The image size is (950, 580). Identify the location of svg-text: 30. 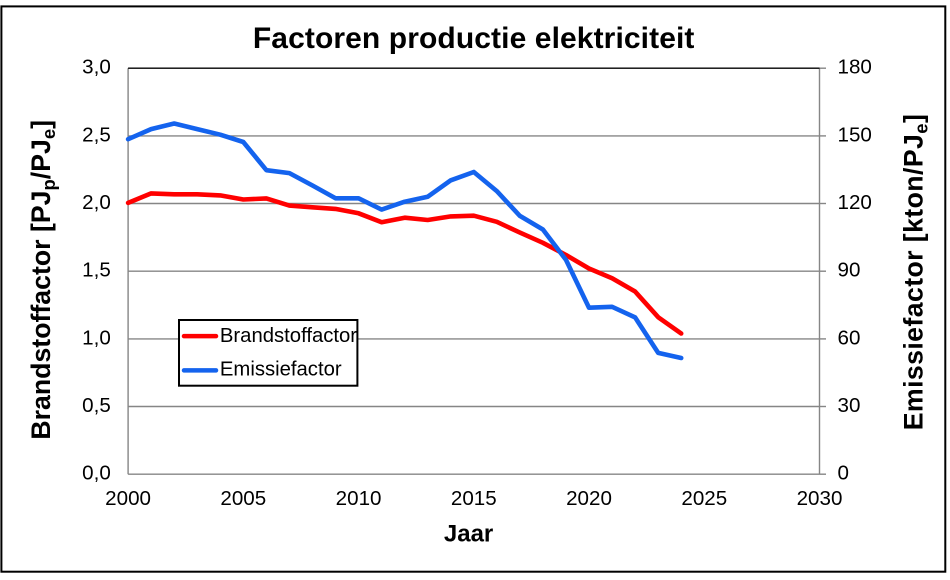
(849, 405).